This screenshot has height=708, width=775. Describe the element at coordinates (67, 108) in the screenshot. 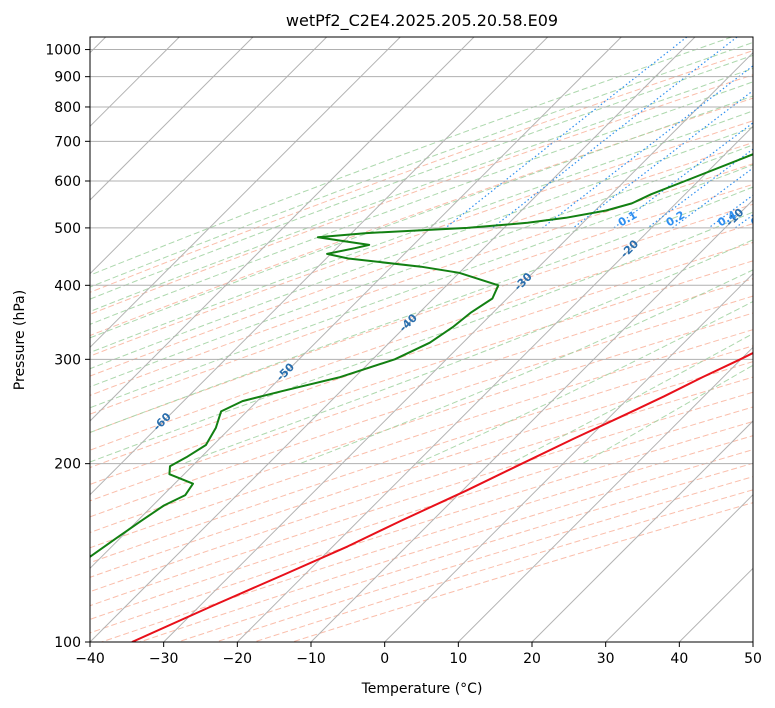

I see `y-tick-label: 800` at that location.